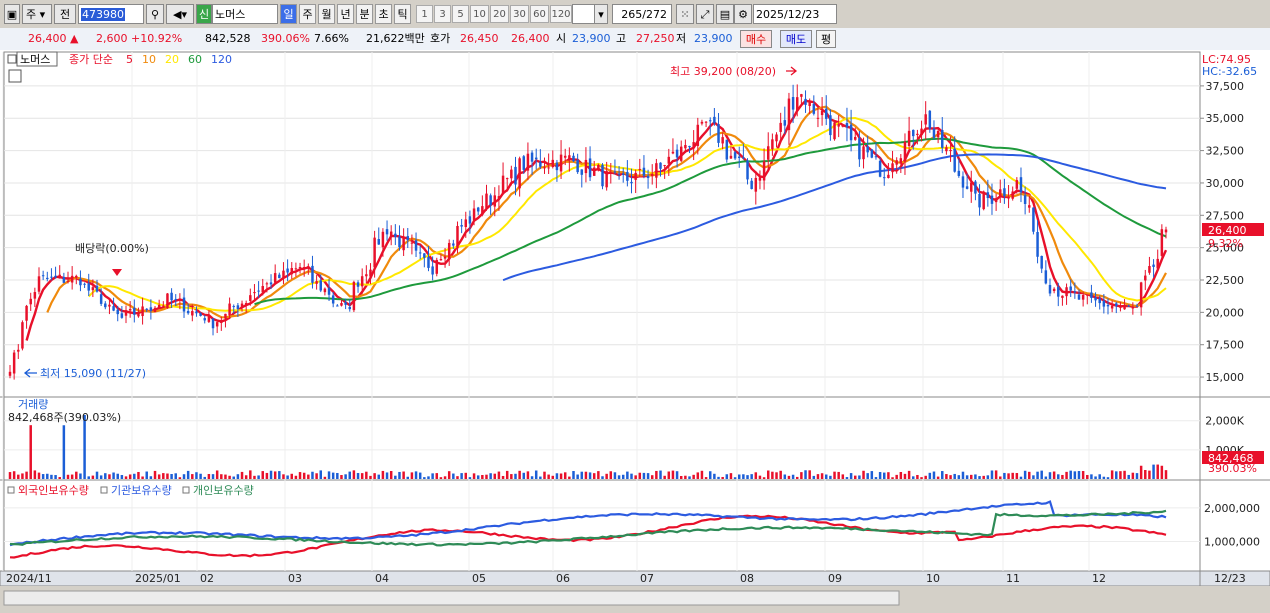 The image size is (1270, 613). I want to click on stock-name-input: 노머스, so click(245, 14).